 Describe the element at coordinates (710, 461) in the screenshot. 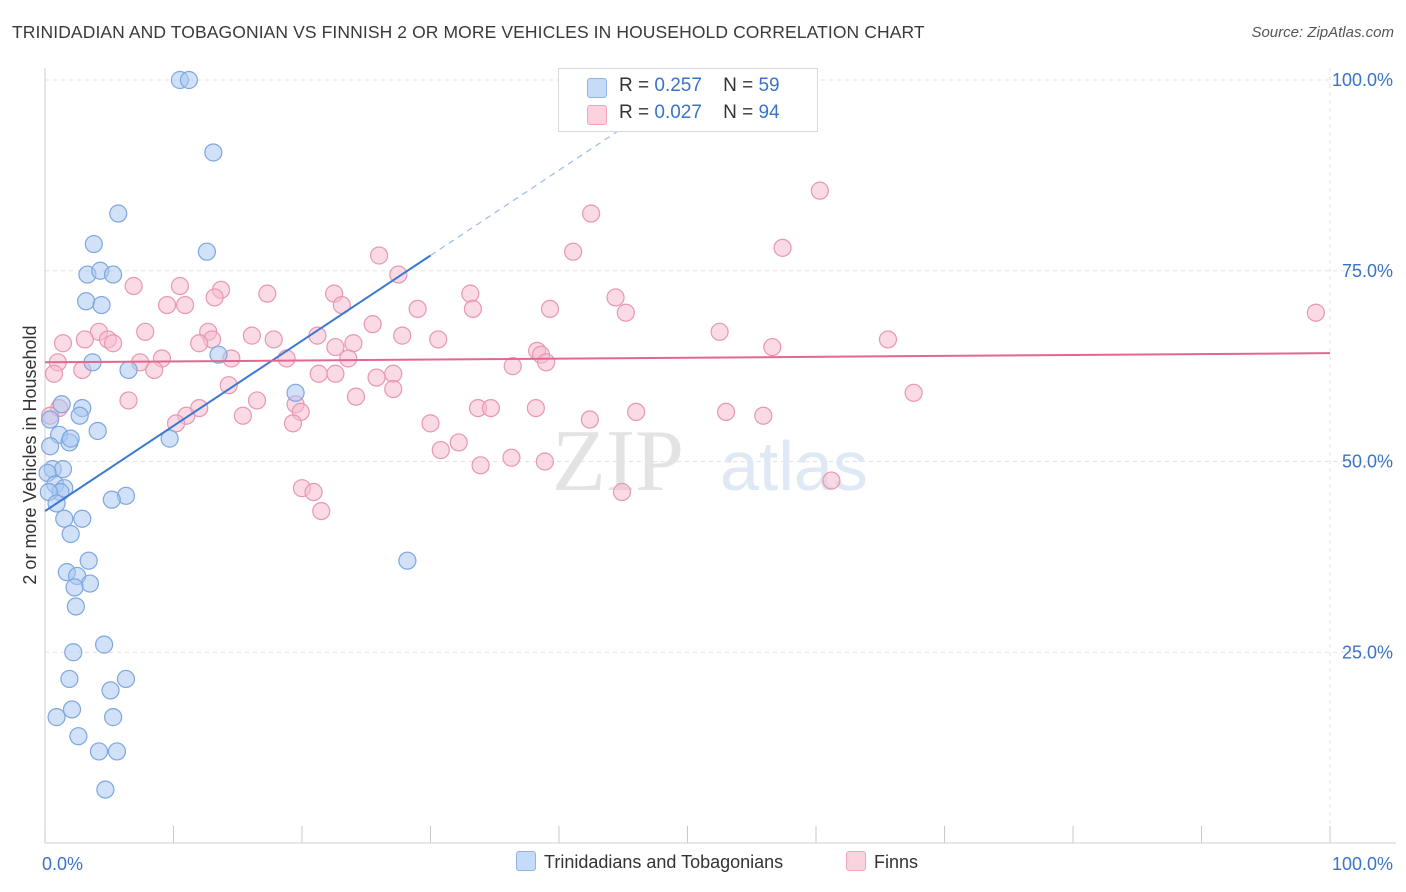

I see `watermark: ZIP atlas` at that location.